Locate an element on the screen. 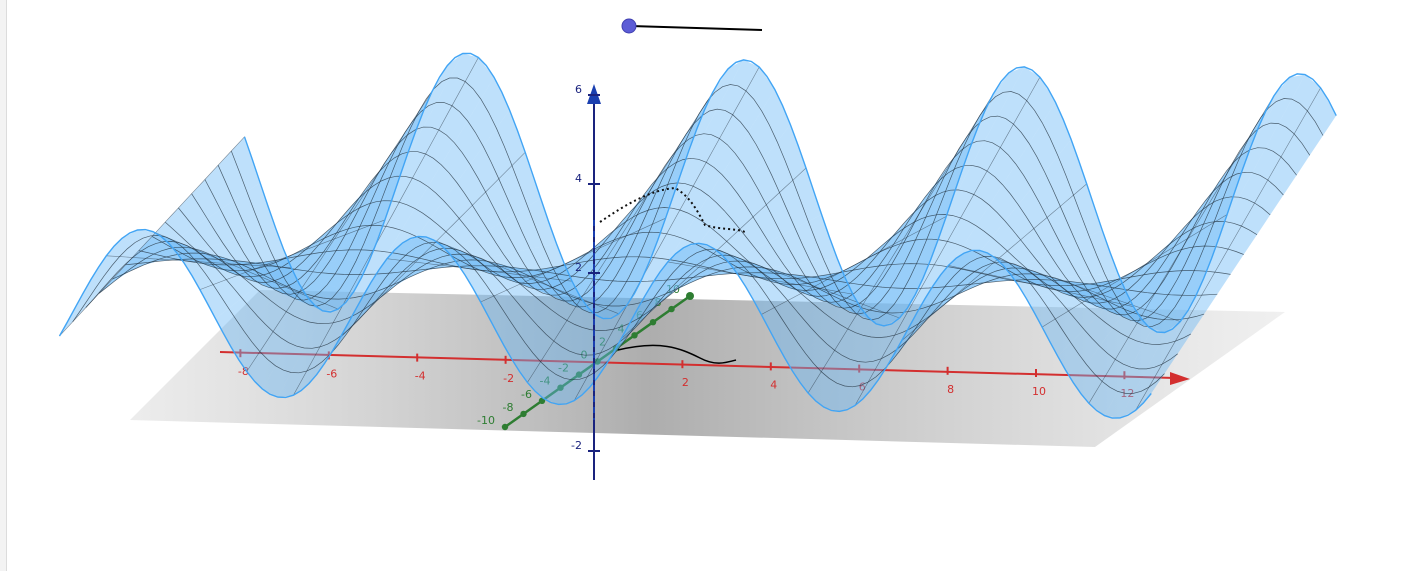  z-tick-label: 2 is located at coordinates (578, 267).